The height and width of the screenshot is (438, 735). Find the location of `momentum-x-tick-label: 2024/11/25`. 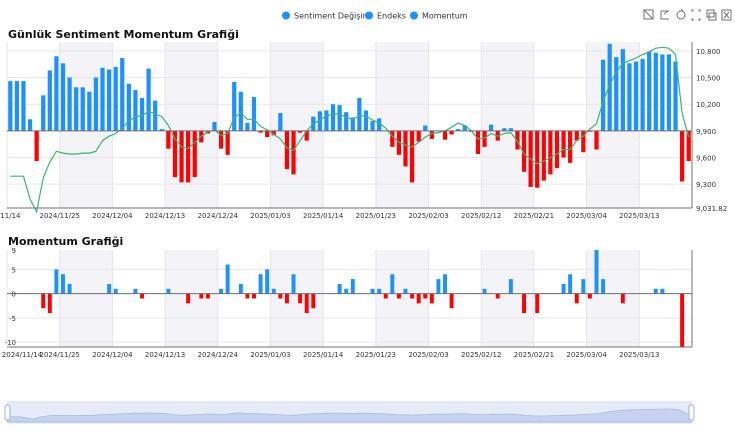

momentum-x-tick-label: 2024/11/25 is located at coordinates (60, 355).